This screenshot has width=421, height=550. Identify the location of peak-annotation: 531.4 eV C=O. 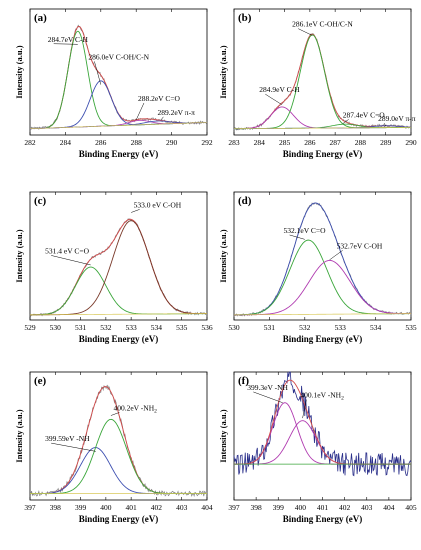
(67, 250).